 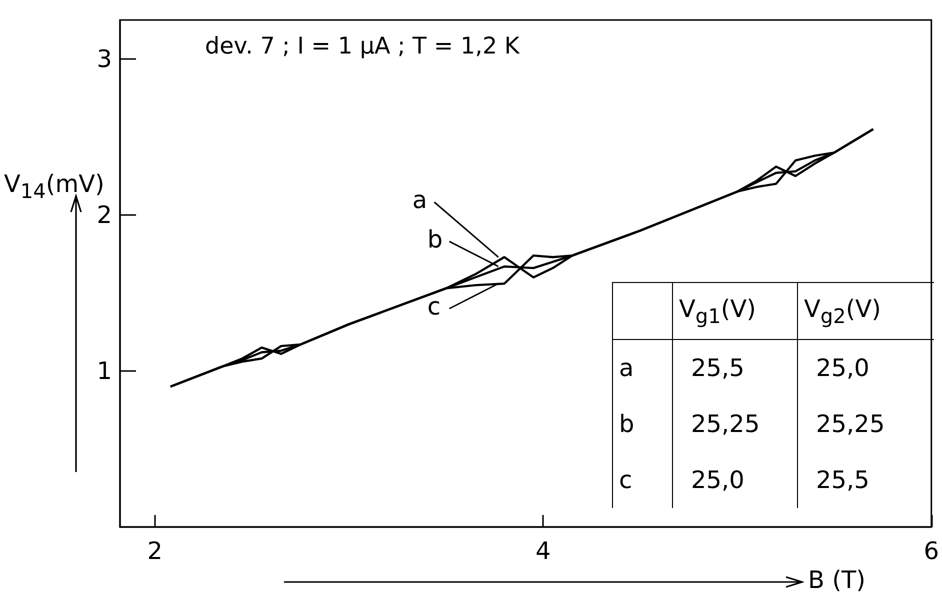 I want to click on y-tick-label: 3, so click(x=104, y=59).